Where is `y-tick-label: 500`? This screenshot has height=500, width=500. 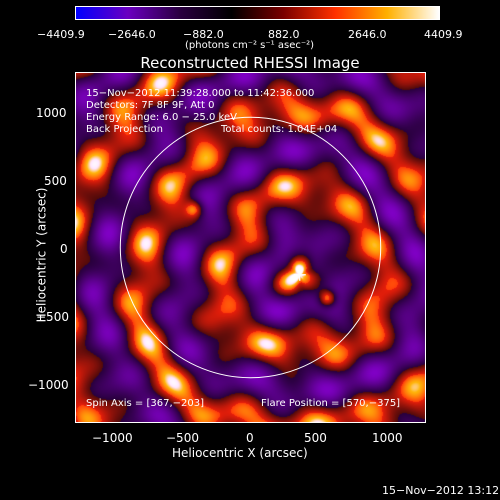
y-tick-label: 500 is located at coordinates (55, 181).